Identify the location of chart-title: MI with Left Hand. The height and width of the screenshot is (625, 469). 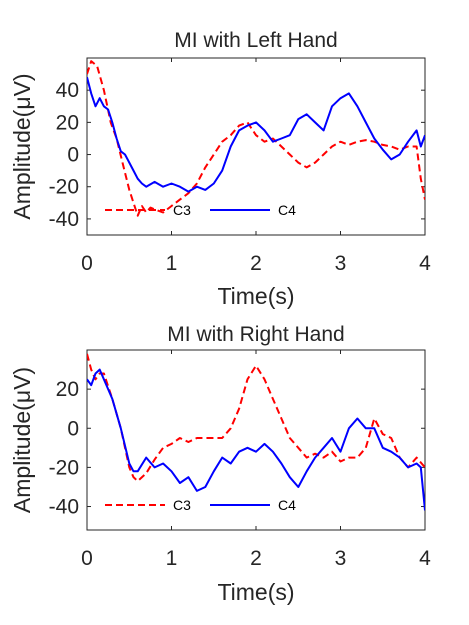
(255, 40).